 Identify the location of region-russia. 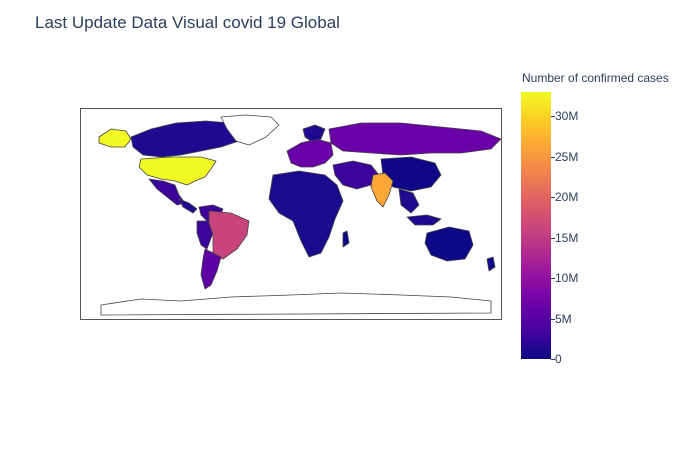
(415, 139).